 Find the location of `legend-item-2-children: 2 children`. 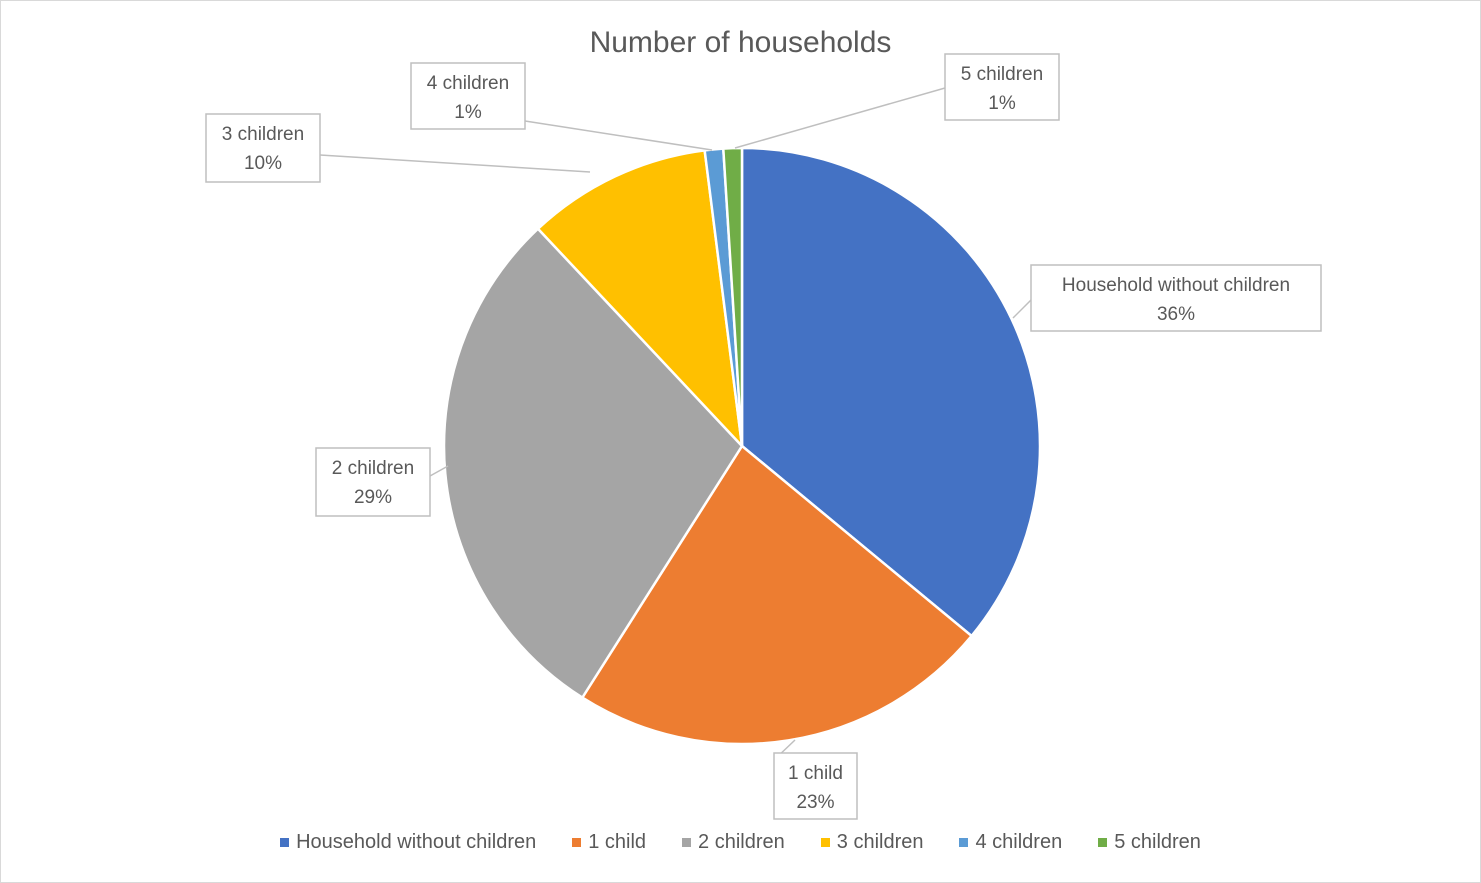

legend-item-2-children: 2 children is located at coordinates (733, 842).